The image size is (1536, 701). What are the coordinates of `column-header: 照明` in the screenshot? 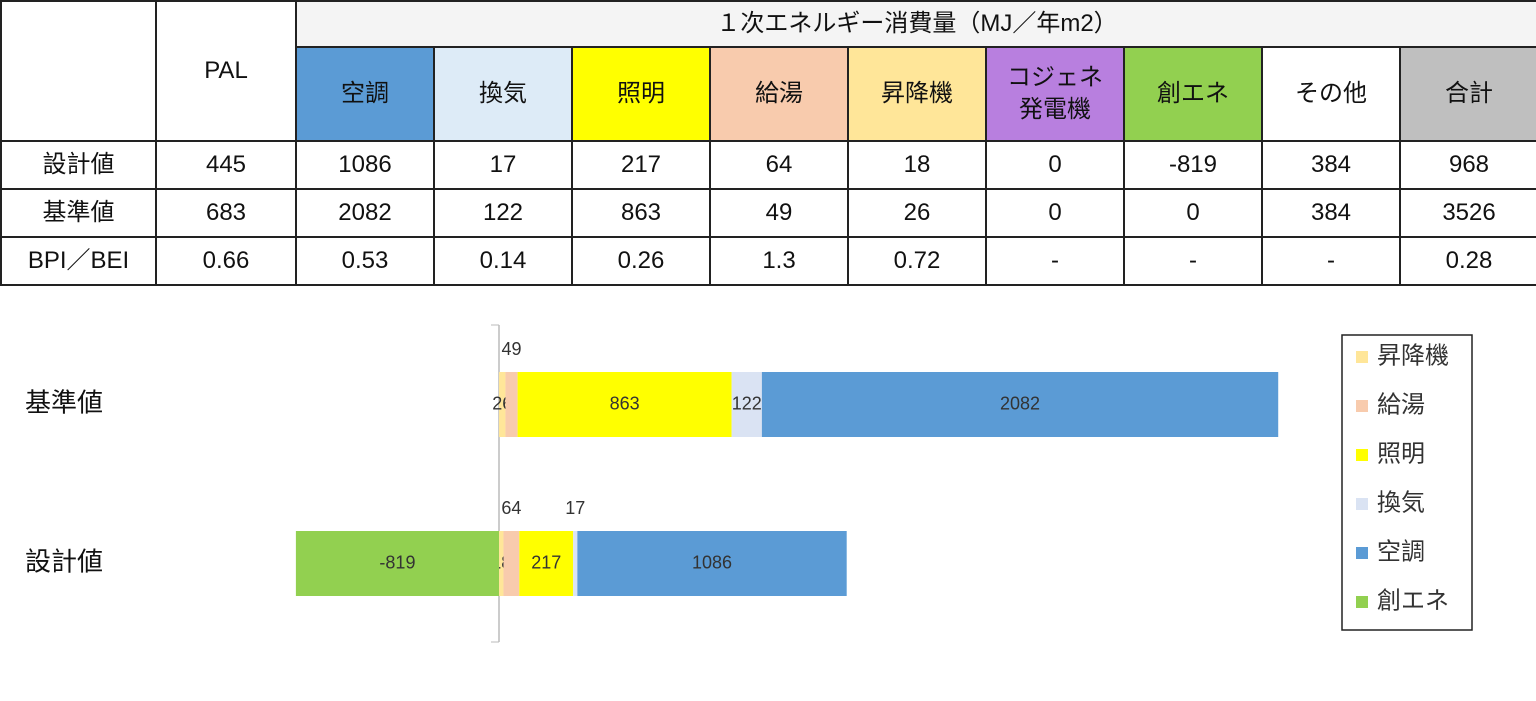 It's located at (641, 94).